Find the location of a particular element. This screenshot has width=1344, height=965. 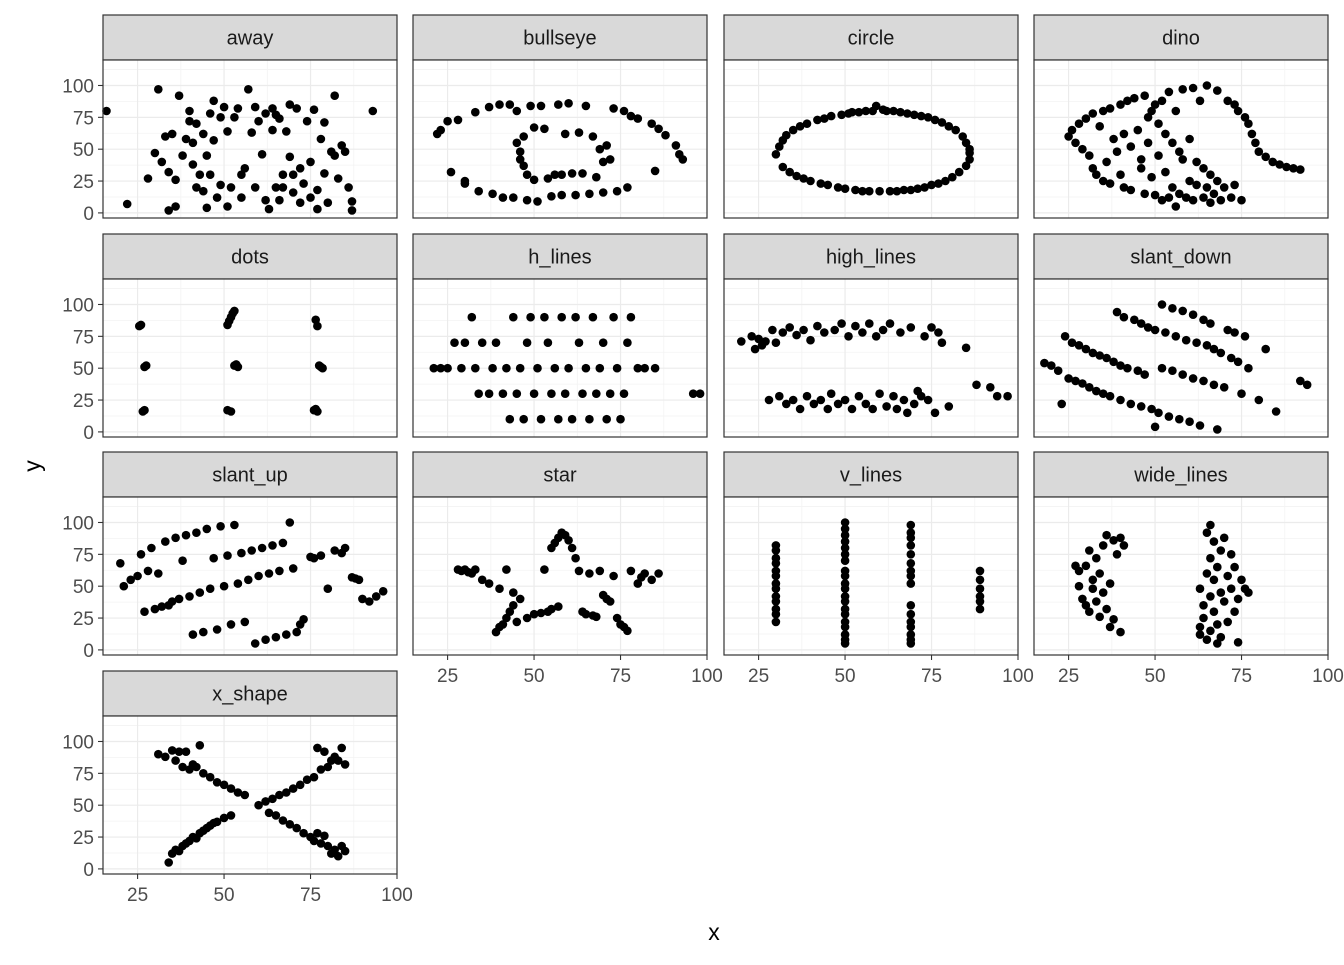

panel-away: away 0 25 50 75 100 is located at coordinates (230, 119).